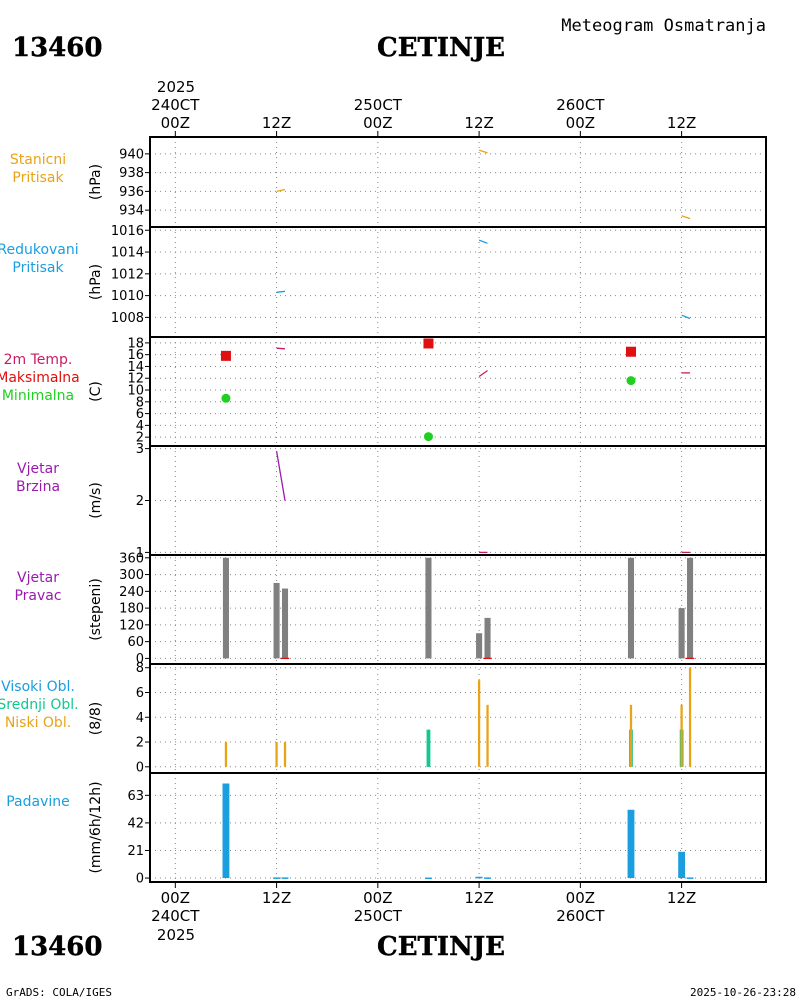  What do you see at coordinates (225, 355) in the screenshot?
I see `marker-square` at bounding box center [225, 355].